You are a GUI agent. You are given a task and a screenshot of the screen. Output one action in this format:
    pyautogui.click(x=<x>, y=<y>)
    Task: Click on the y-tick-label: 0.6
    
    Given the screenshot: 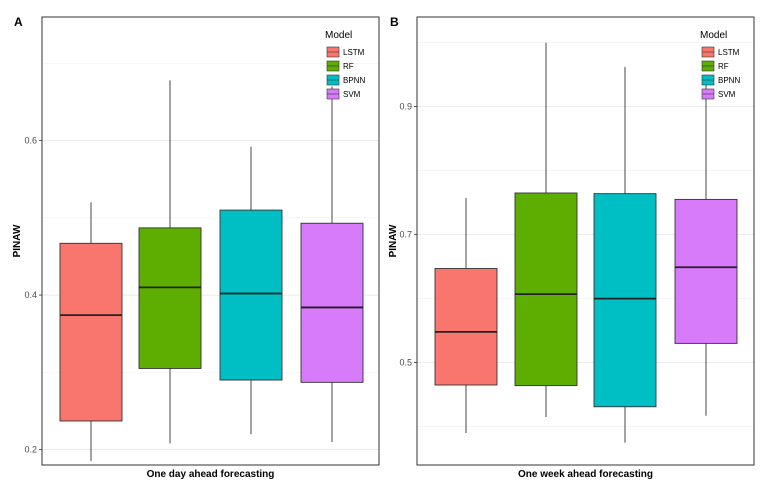 What is the action you would take?
    pyautogui.click(x=30, y=141)
    